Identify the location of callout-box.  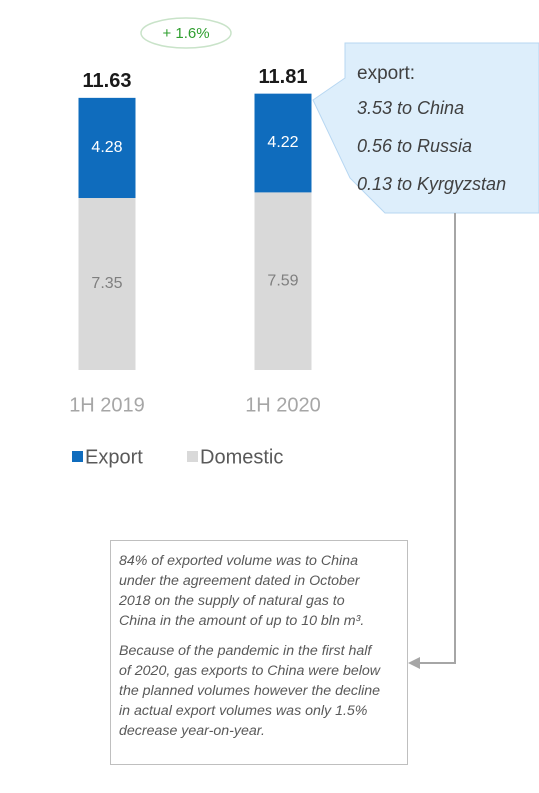
(425, 128).